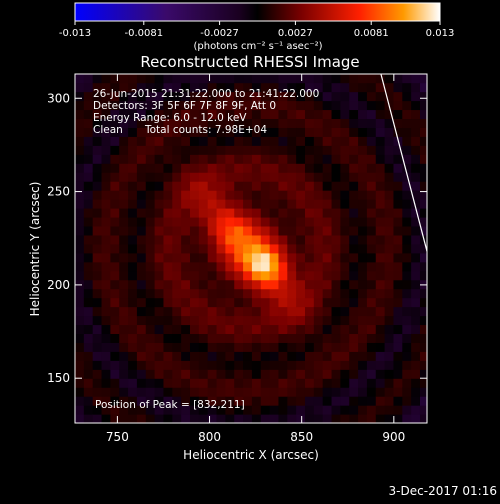 This screenshot has width=500, height=504. I want to click on footer-timestamp: 3-Dec-2017 01:16, so click(443, 491).